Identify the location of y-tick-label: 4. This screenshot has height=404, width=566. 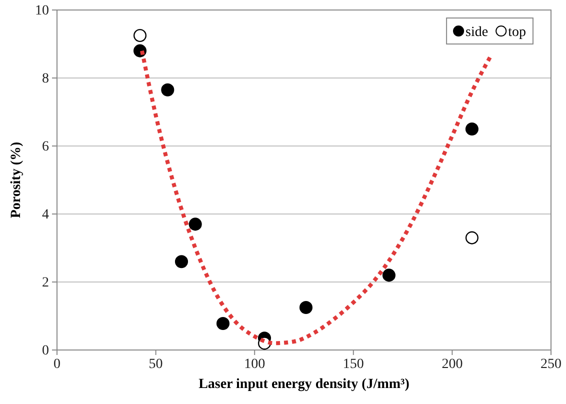
(45, 214).